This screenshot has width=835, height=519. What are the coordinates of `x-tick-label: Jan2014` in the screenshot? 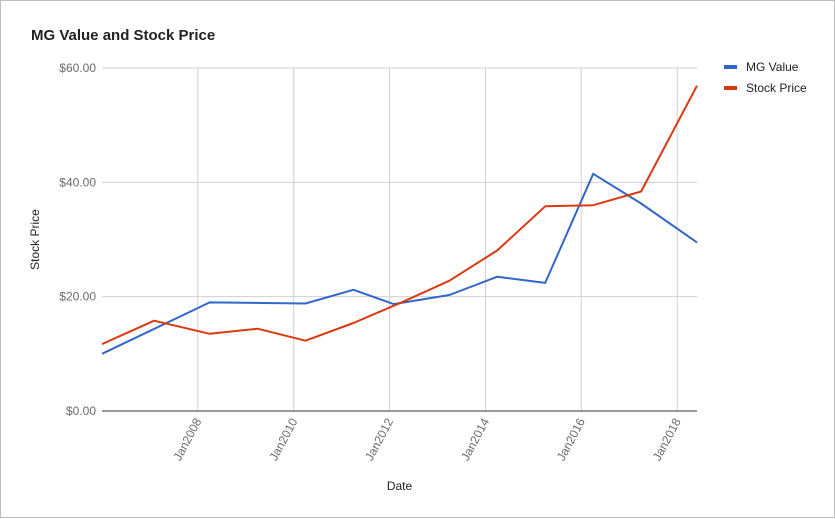 It's located at (475, 440).